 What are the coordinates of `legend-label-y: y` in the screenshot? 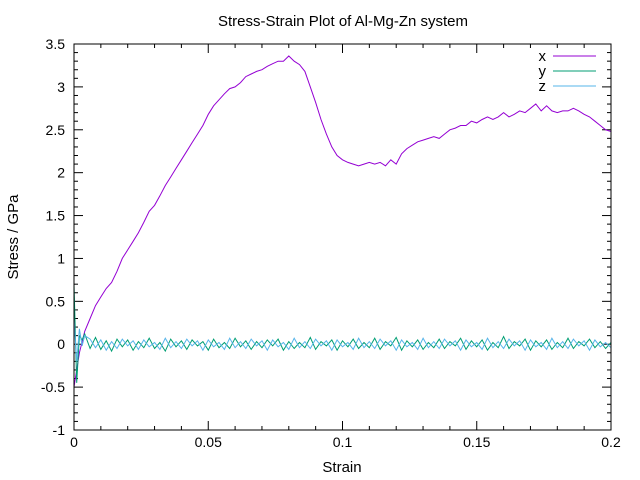 It's located at (543, 71).